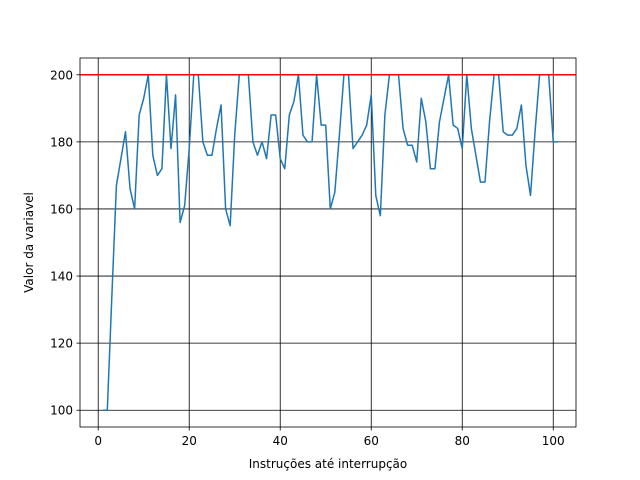 This screenshot has width=640, height=480. Describe the element at coordinates (189, 441) in the screenshot. I see `x-tick-label: 20` at that location.